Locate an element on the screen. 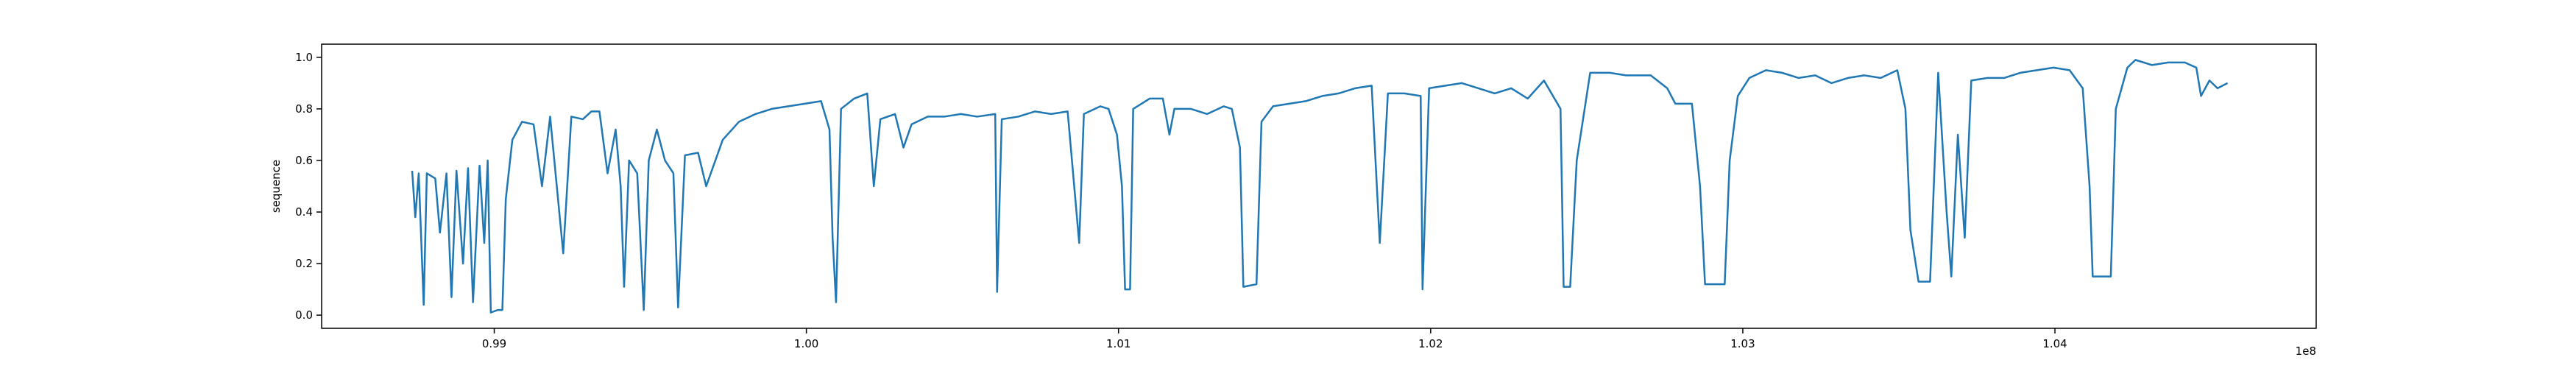 The width and height of the screenshot is (2576, 371). x-tick-label: 0.99 is located at coordinates (494, 343).